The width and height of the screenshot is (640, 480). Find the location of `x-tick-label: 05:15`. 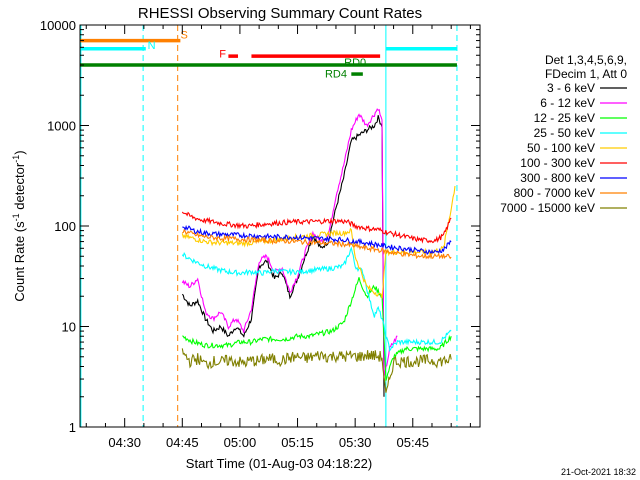

x-tick-label: 05:15 is located at coordinates (297, 442).